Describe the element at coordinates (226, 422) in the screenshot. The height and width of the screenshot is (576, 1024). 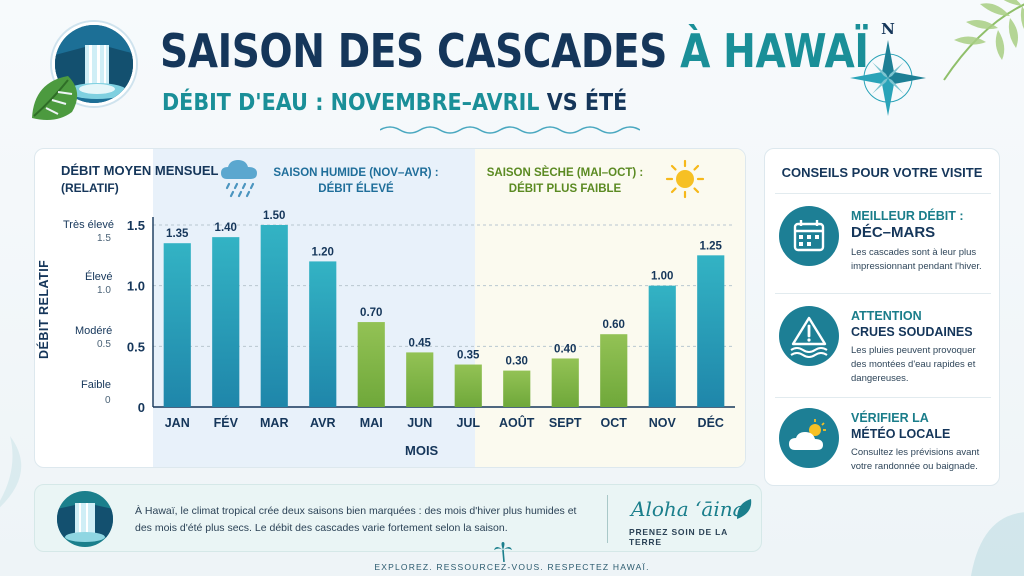
I see `x-tick-label: FÉV` at that location.